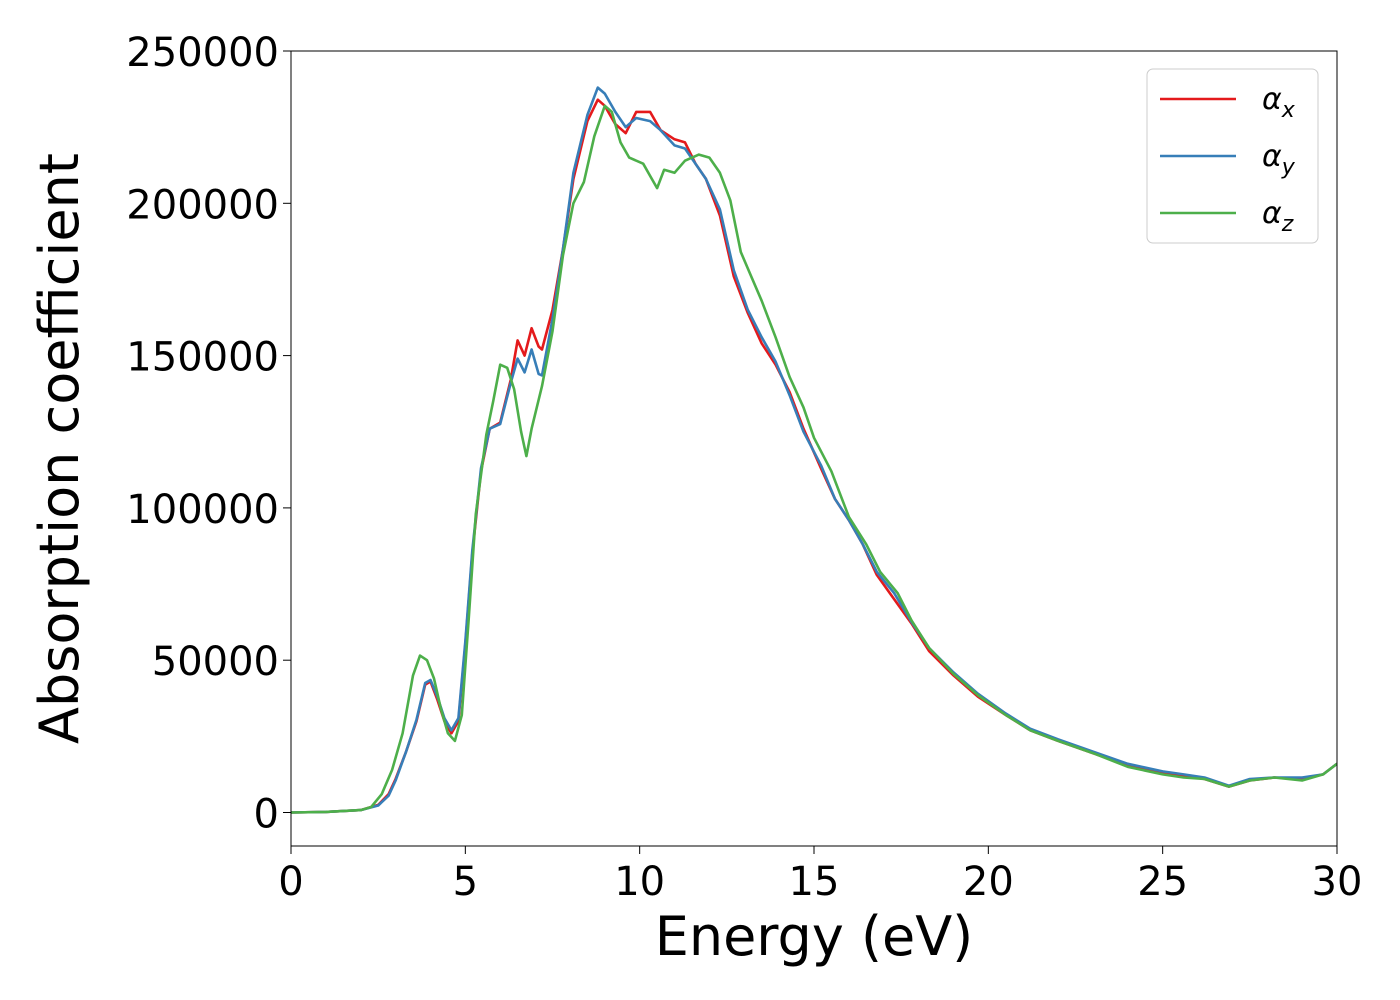 The height and width of the screenshot is (1000, 1400). I want to click on legend-label-subscript: x, so click(1288, 110).